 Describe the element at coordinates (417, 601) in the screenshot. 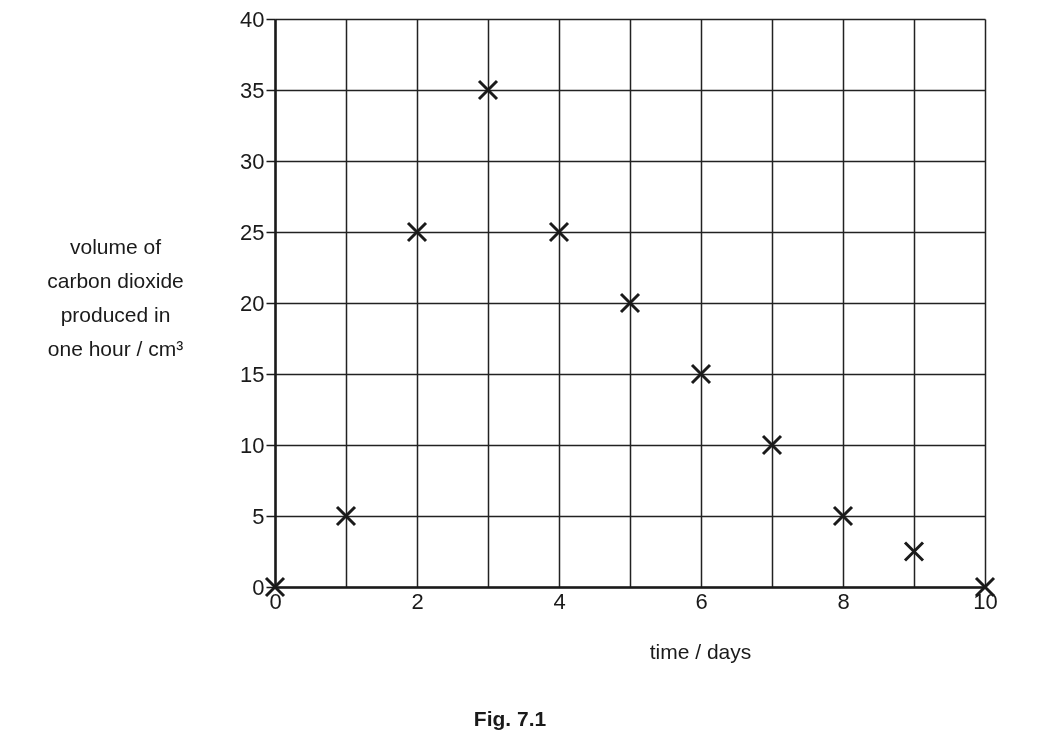

I see `x-tick-label: 2` at that location.